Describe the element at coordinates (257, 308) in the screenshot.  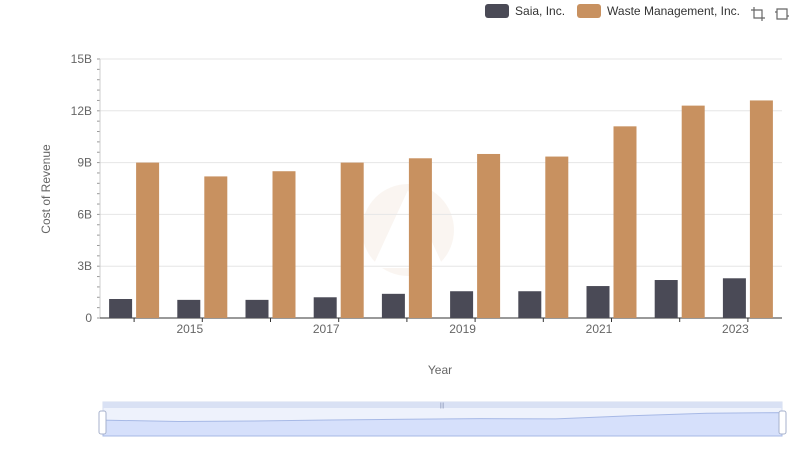
I see `bar-saia-2016` at that location.